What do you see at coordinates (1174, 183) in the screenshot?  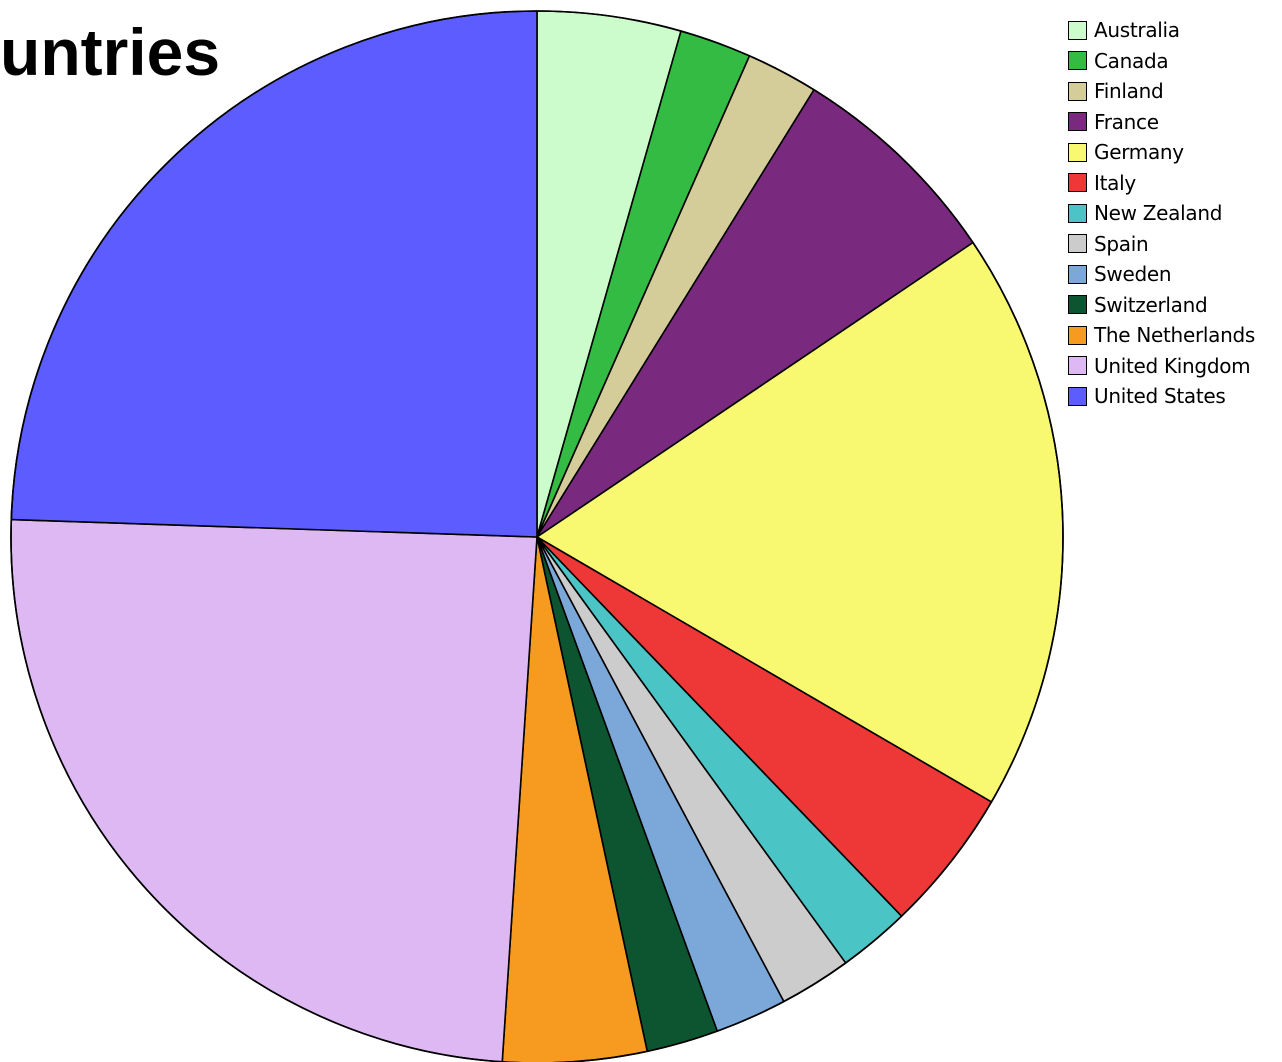 I see `legend-item: Italy` at bounding box center [1174, 183].